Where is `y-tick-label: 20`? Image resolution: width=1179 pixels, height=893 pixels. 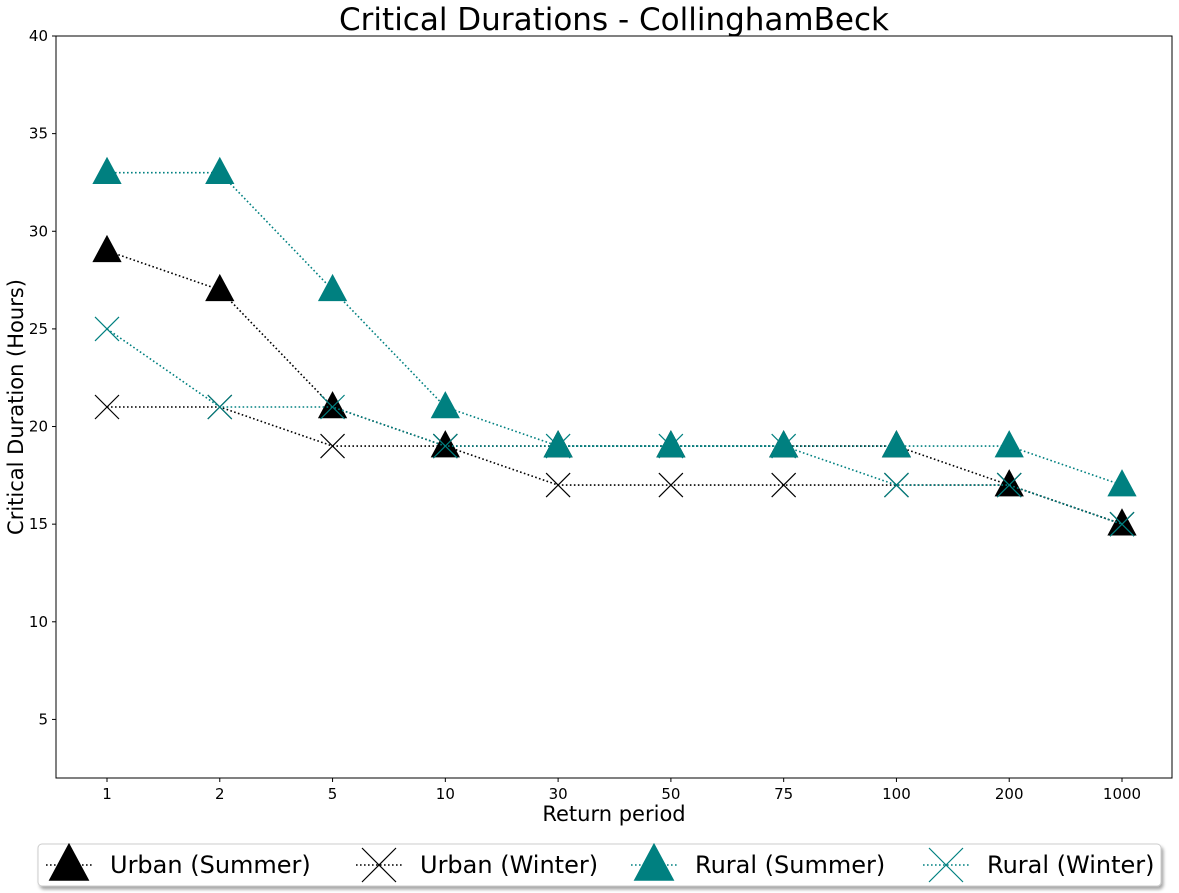 y-tick-label: 20 is located at coordinates (38, 427).